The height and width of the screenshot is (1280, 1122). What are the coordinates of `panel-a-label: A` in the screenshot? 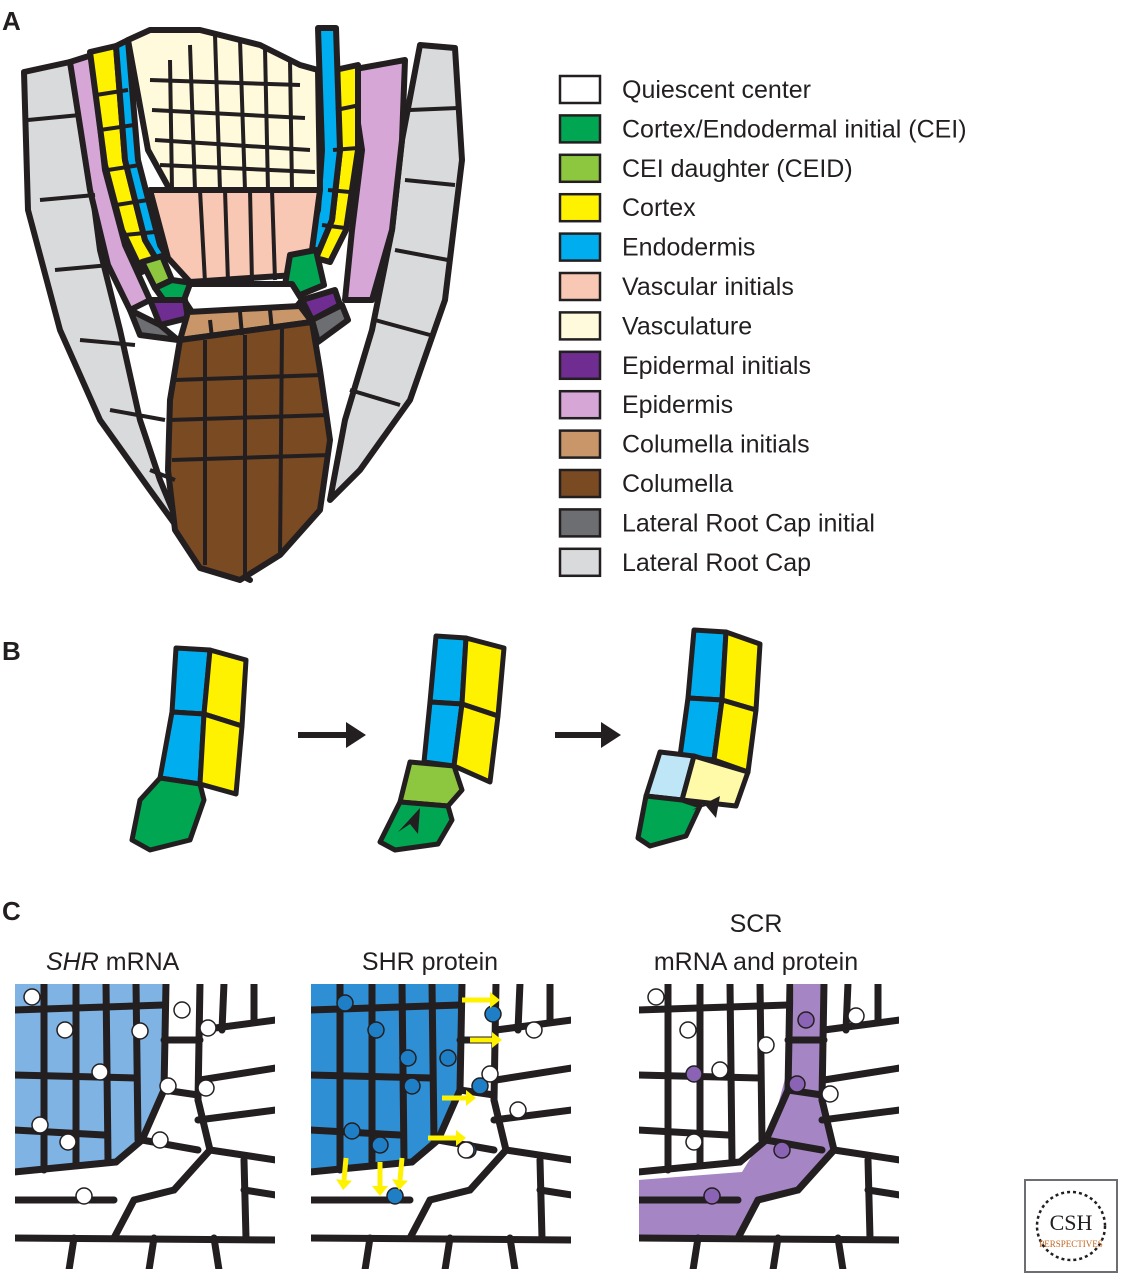 It's located at (11, 21).